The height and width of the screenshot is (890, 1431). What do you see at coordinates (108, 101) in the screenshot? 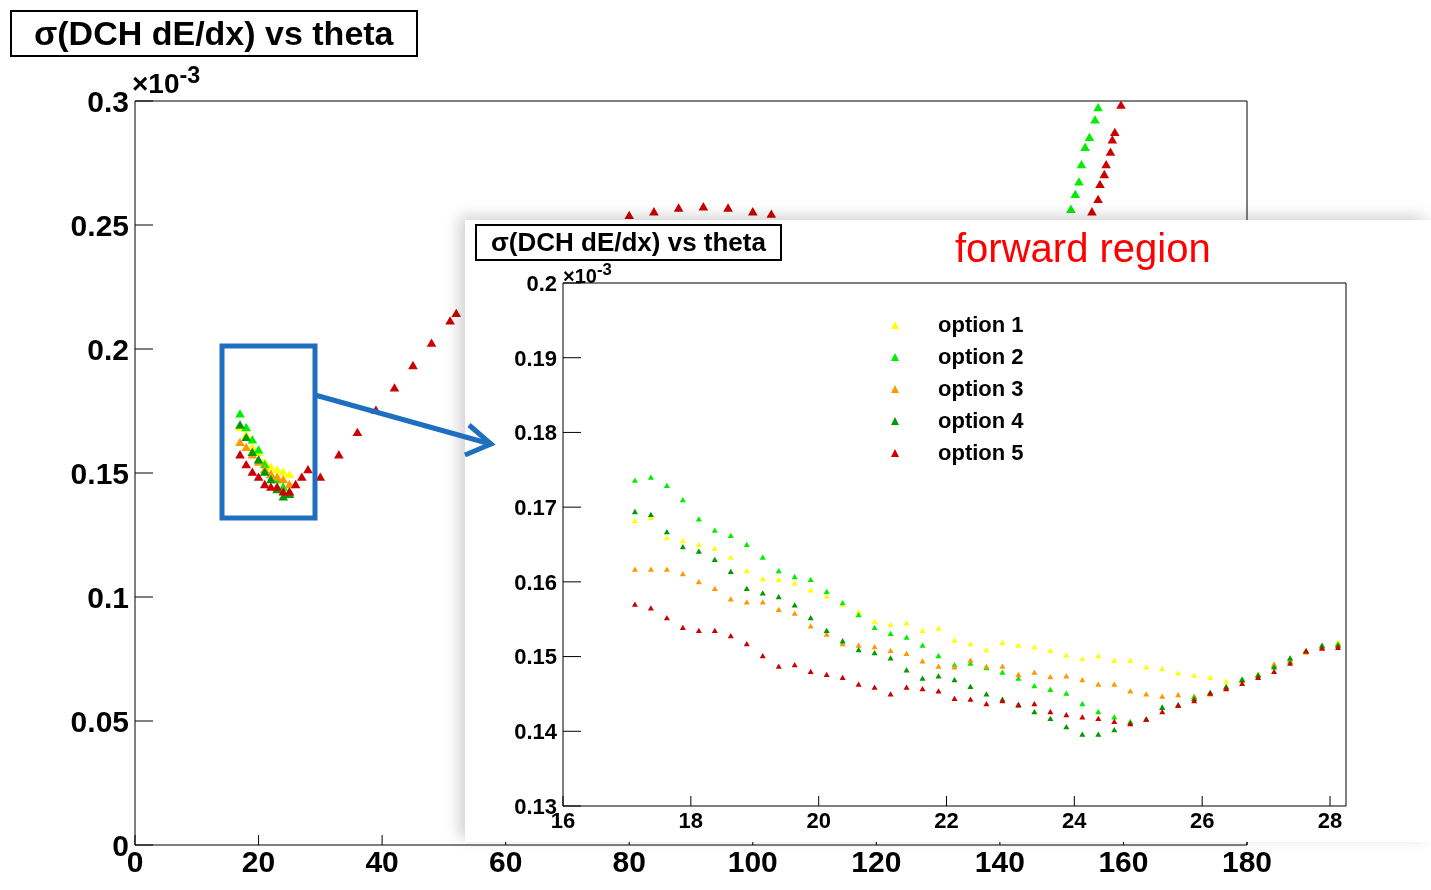
I see `y-tick-label: 0.3` at bounding box center [108, 101].